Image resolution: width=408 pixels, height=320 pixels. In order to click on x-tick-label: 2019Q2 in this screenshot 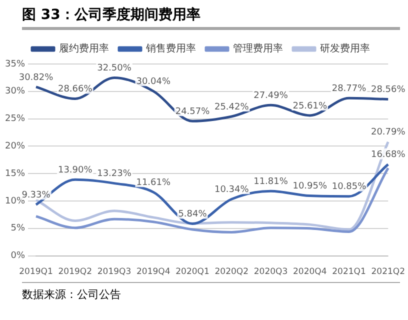, I will do `click(75, 272)`.